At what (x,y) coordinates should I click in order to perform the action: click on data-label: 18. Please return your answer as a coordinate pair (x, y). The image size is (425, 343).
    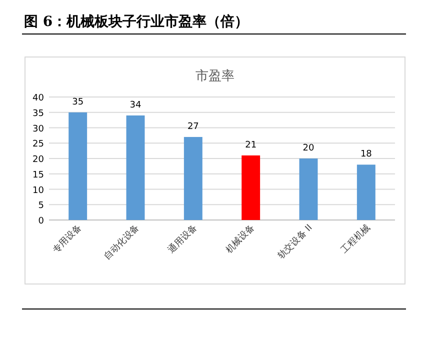
    Looking at the image, I should click on (366, 155).